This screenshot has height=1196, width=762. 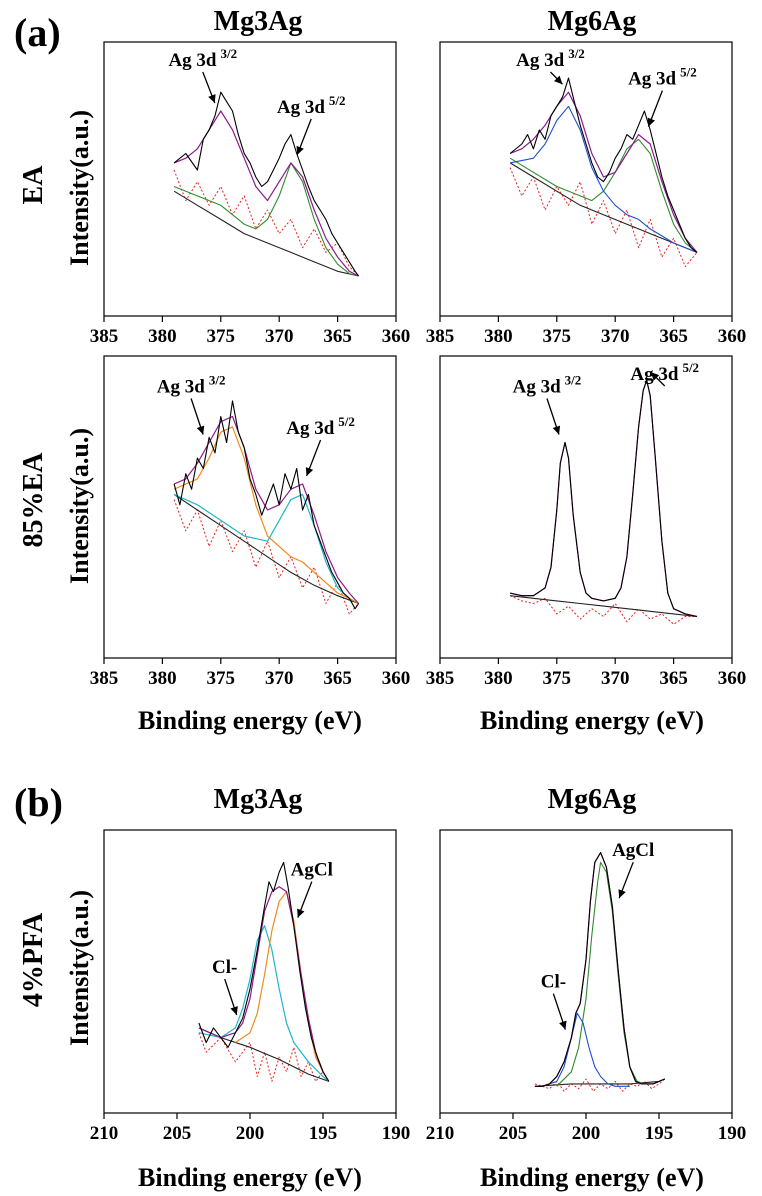 What do you see at coordinates (592, 720) in the screenshot?
I see `xlabel-row2-right: Binding energy (eV)` at bounding box center [592, 720].